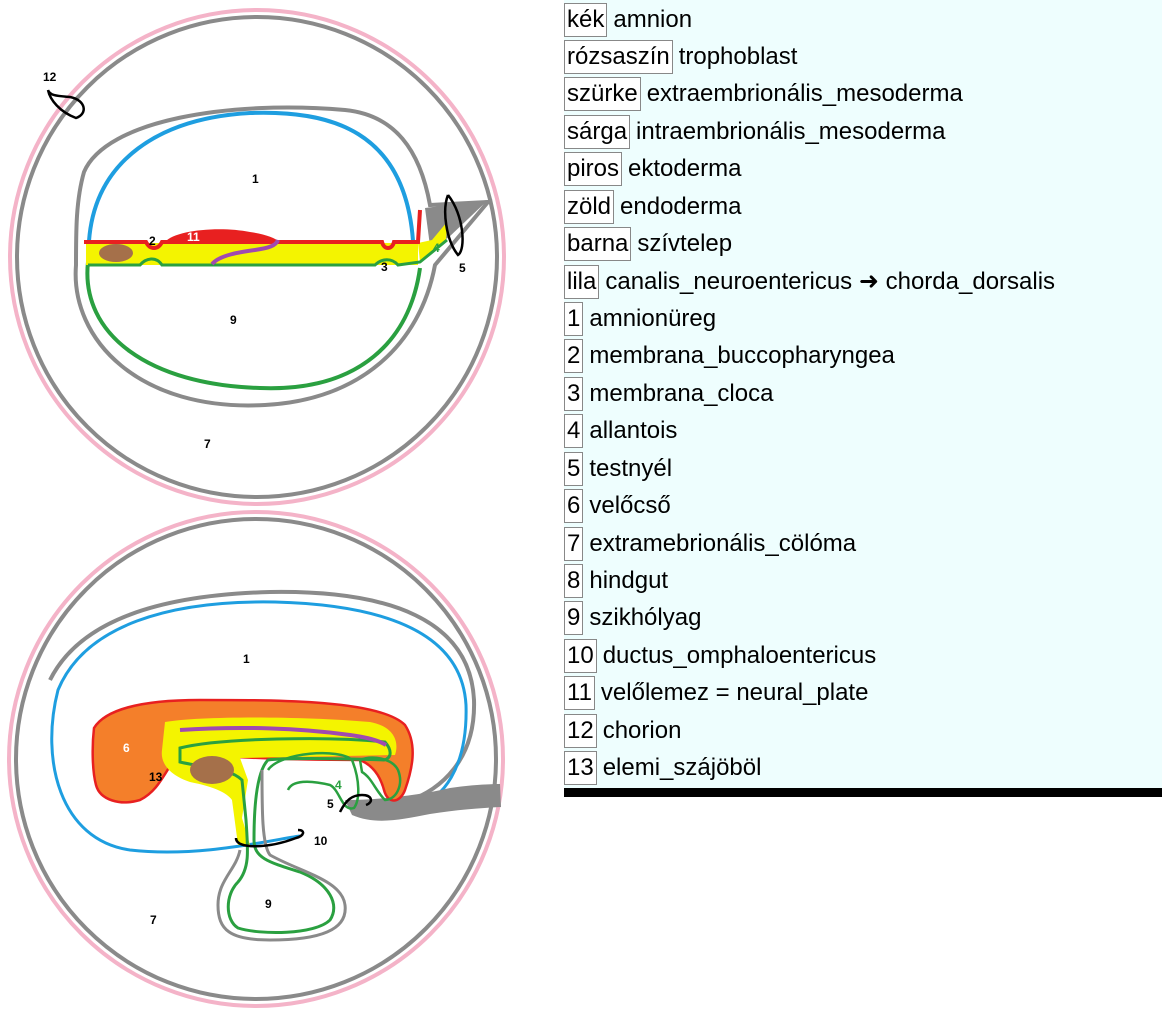 The image size is (1162, 1018). What do you see at coordinates (830, 281) in the screenshot?
I see `legend-label: canalis_neuroentericus ➜ chorda_dorsalis` at bounding box center [830, 281].